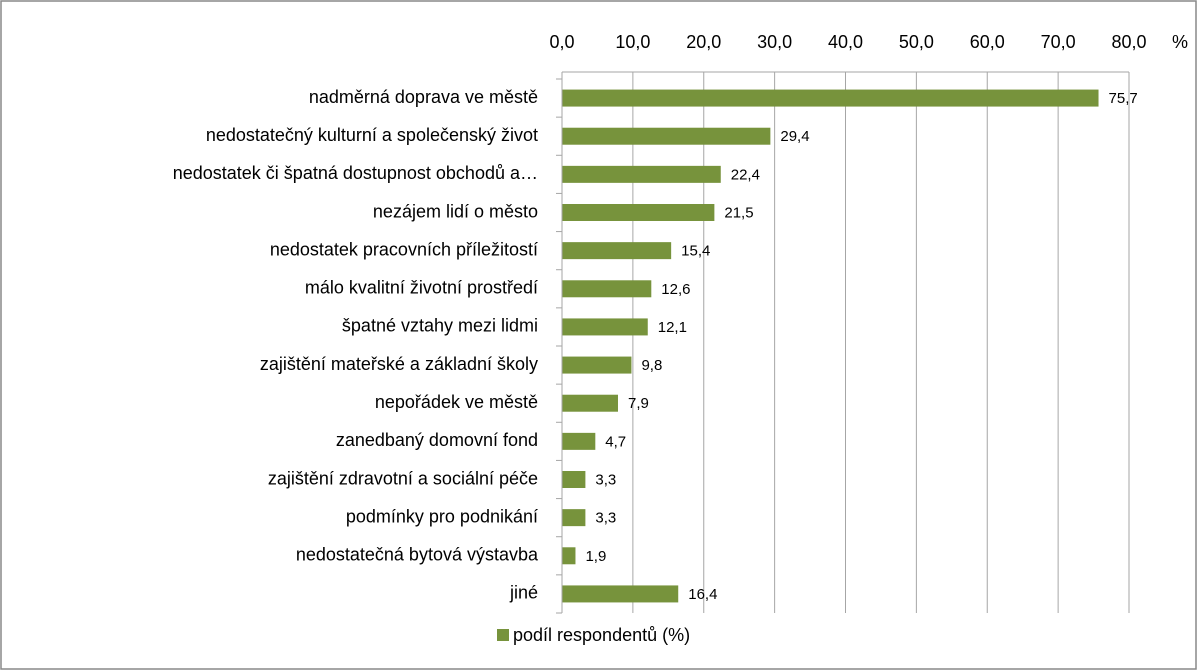  What do you see at coordinates (437, 440) in the screenshot?
I see `category-label: zanedbaný domovní fond` at bounding box center [437, 440].